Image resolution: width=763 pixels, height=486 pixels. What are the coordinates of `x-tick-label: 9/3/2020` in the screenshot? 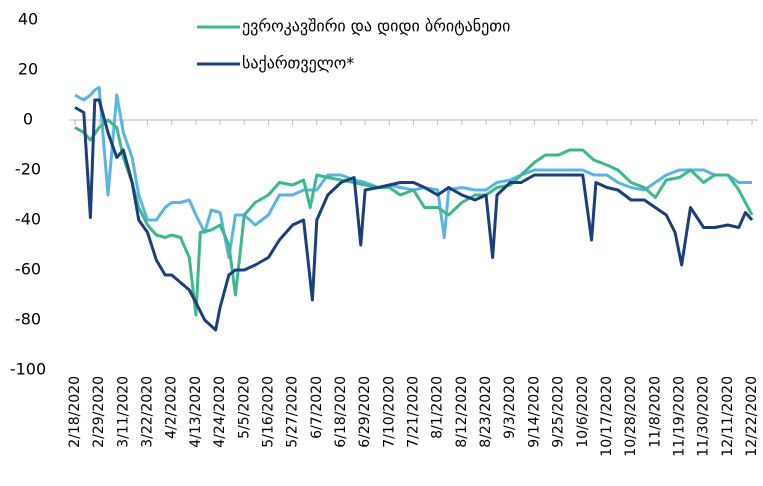 It's located at (510, 407).